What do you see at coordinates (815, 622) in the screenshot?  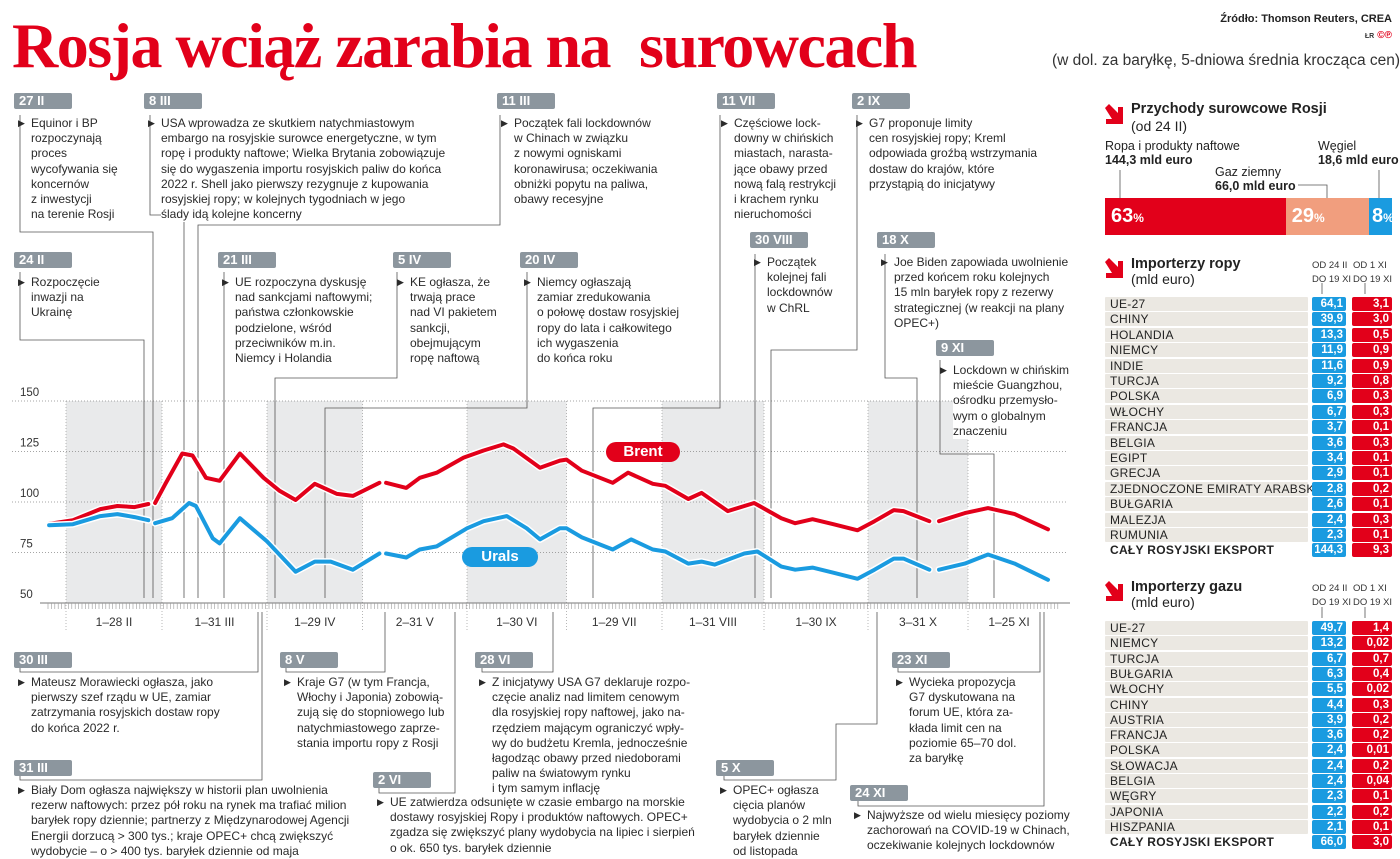 I see `x-month-label: 1–30 IX` at bounding box center [815, 622].